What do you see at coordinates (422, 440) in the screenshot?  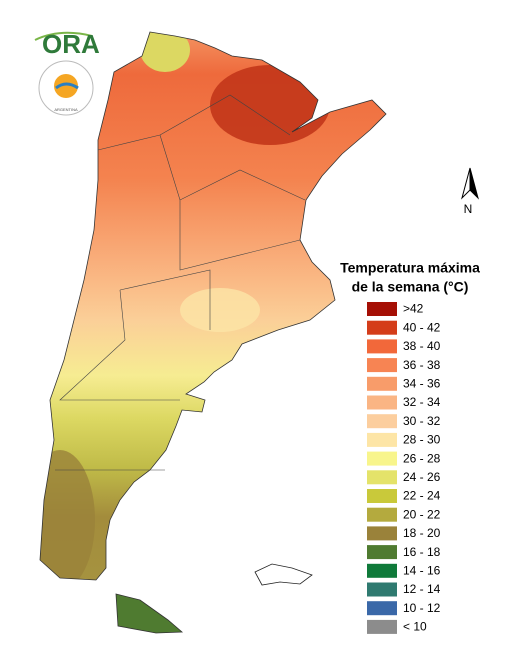 I see `legend-label: 28 - 30` at bounding box center [422, 440].